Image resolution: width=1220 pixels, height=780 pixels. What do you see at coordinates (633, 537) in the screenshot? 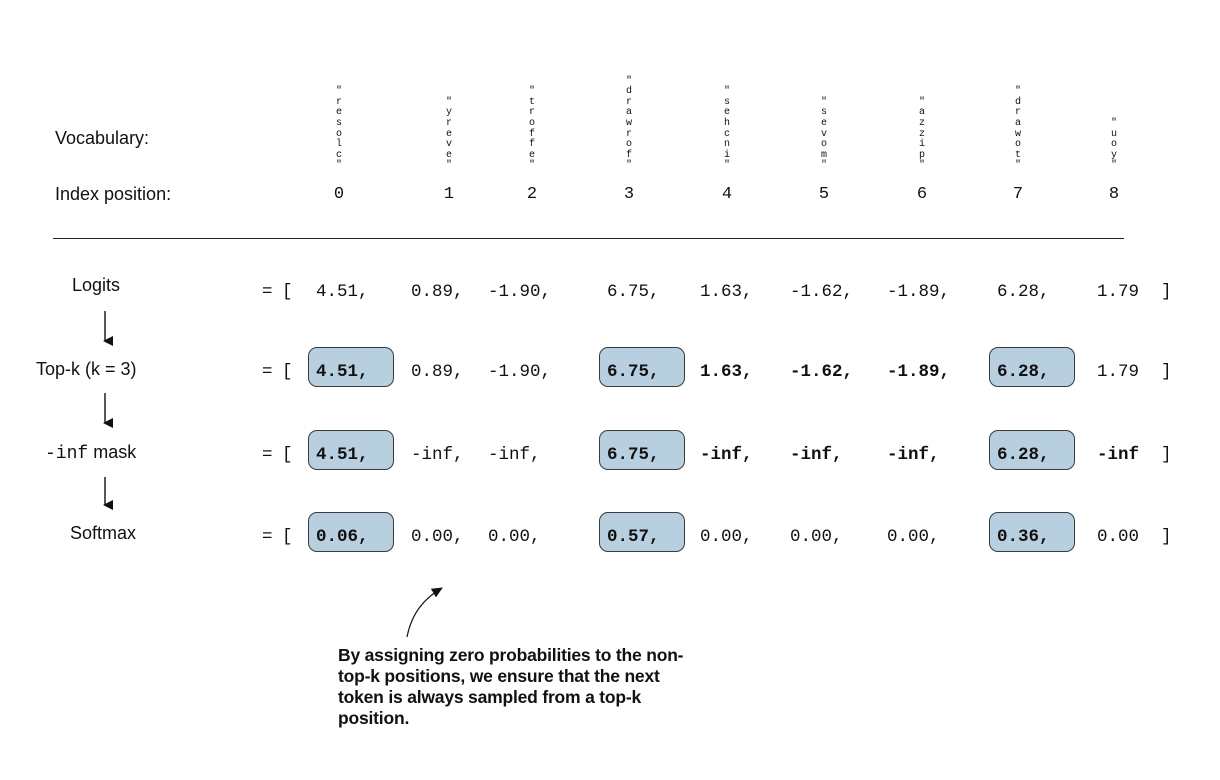
I see `softmax-value: 0.57,` at bounding box center [633, 537].